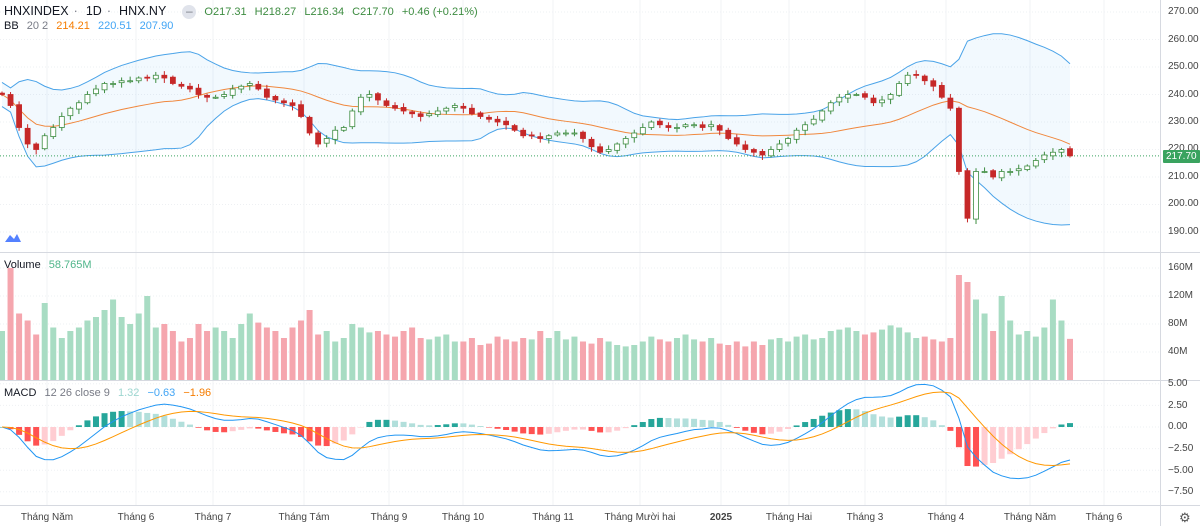 This screenshot has width=1200, height=526. What do you see at coordinates (114, 26) in the screenshot?
I see `bb-upper-value: 220.51` at bounding box center [114, 26].